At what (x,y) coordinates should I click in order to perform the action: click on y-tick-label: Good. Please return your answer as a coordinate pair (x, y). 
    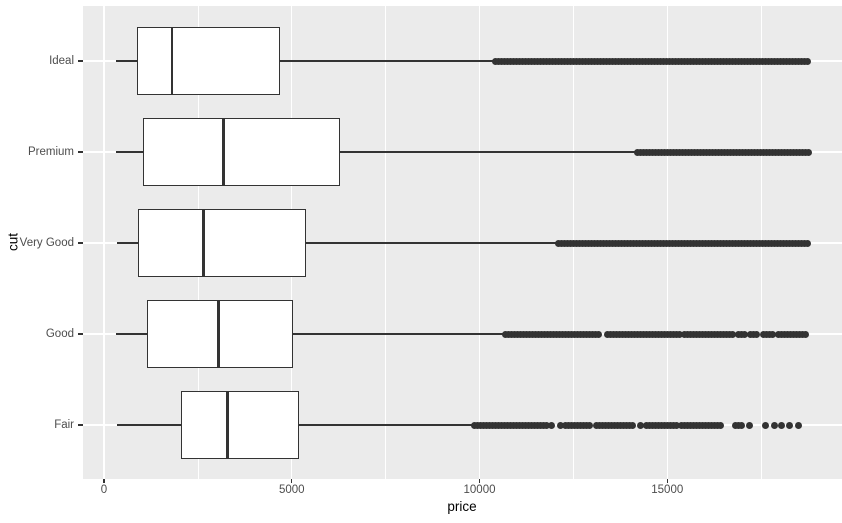
    Looking at the image, I should click on (59, 334).